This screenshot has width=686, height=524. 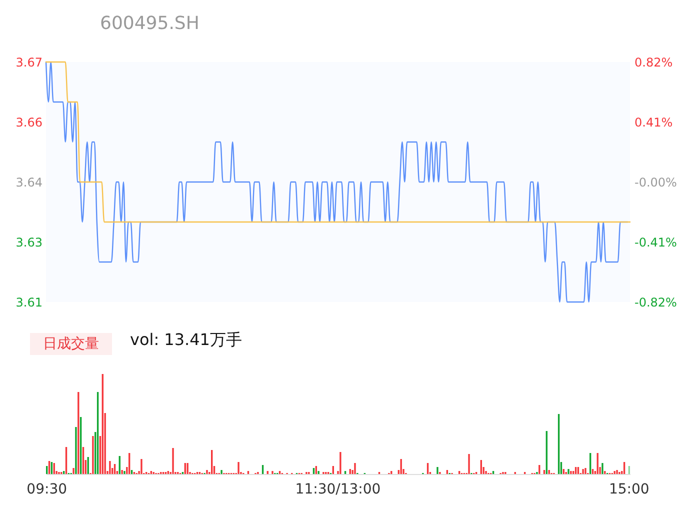 What do you see at coordinates (653, 63) in the screenshot?
I see `y2-tick-label: 0.82%` at bounding box center [653, 63].